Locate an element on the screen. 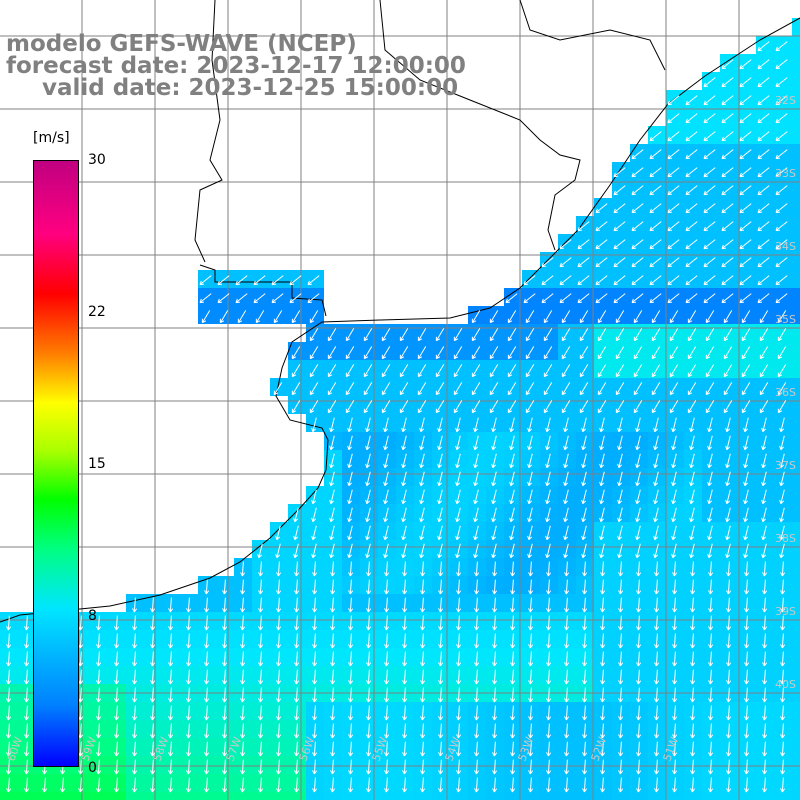  latitude-label: 35S is located at coordinates (785, 319).